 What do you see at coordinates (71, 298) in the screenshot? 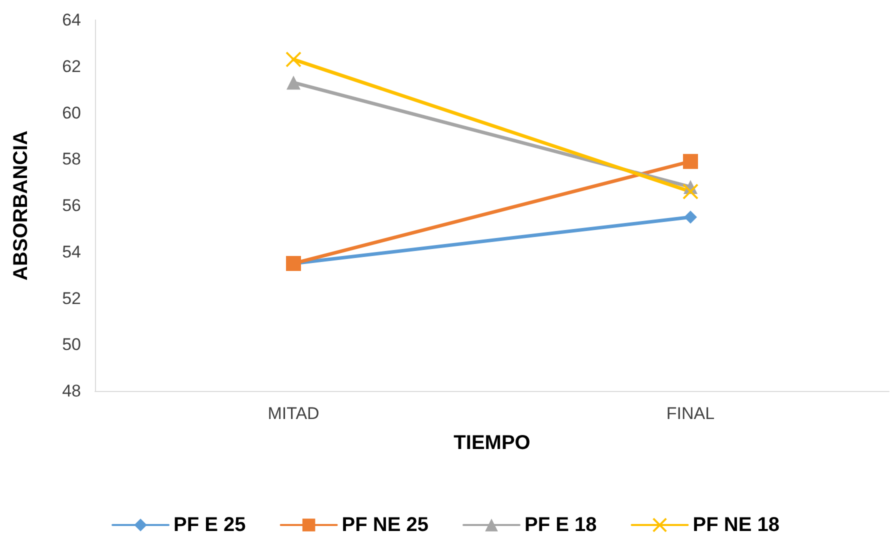
I see `y-tick-label: 52` at bounding box center [71, 298].